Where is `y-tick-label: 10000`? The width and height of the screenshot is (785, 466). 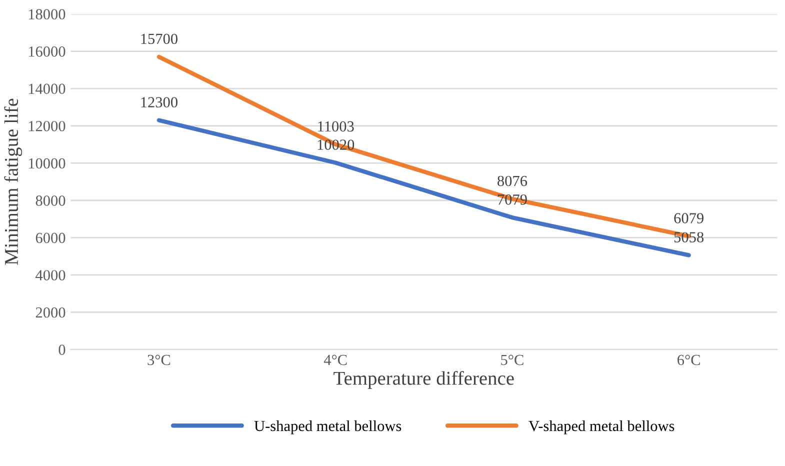
y-tick-label: 10000 is located at coordinates (47, 163).